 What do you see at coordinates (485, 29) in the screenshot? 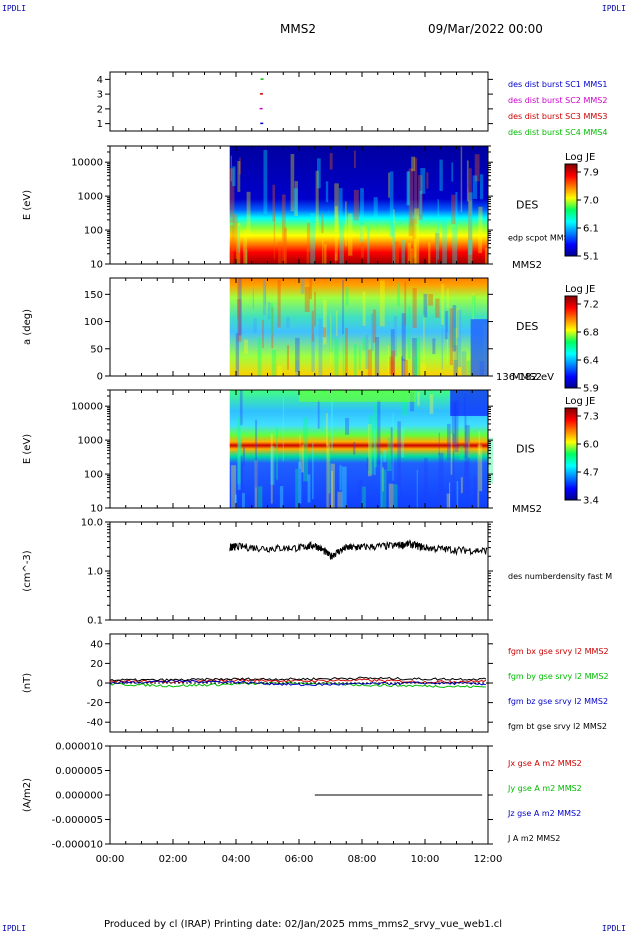
I see `date-title: 09/Mar/2022 00:00` at bounding box center [485, 29].